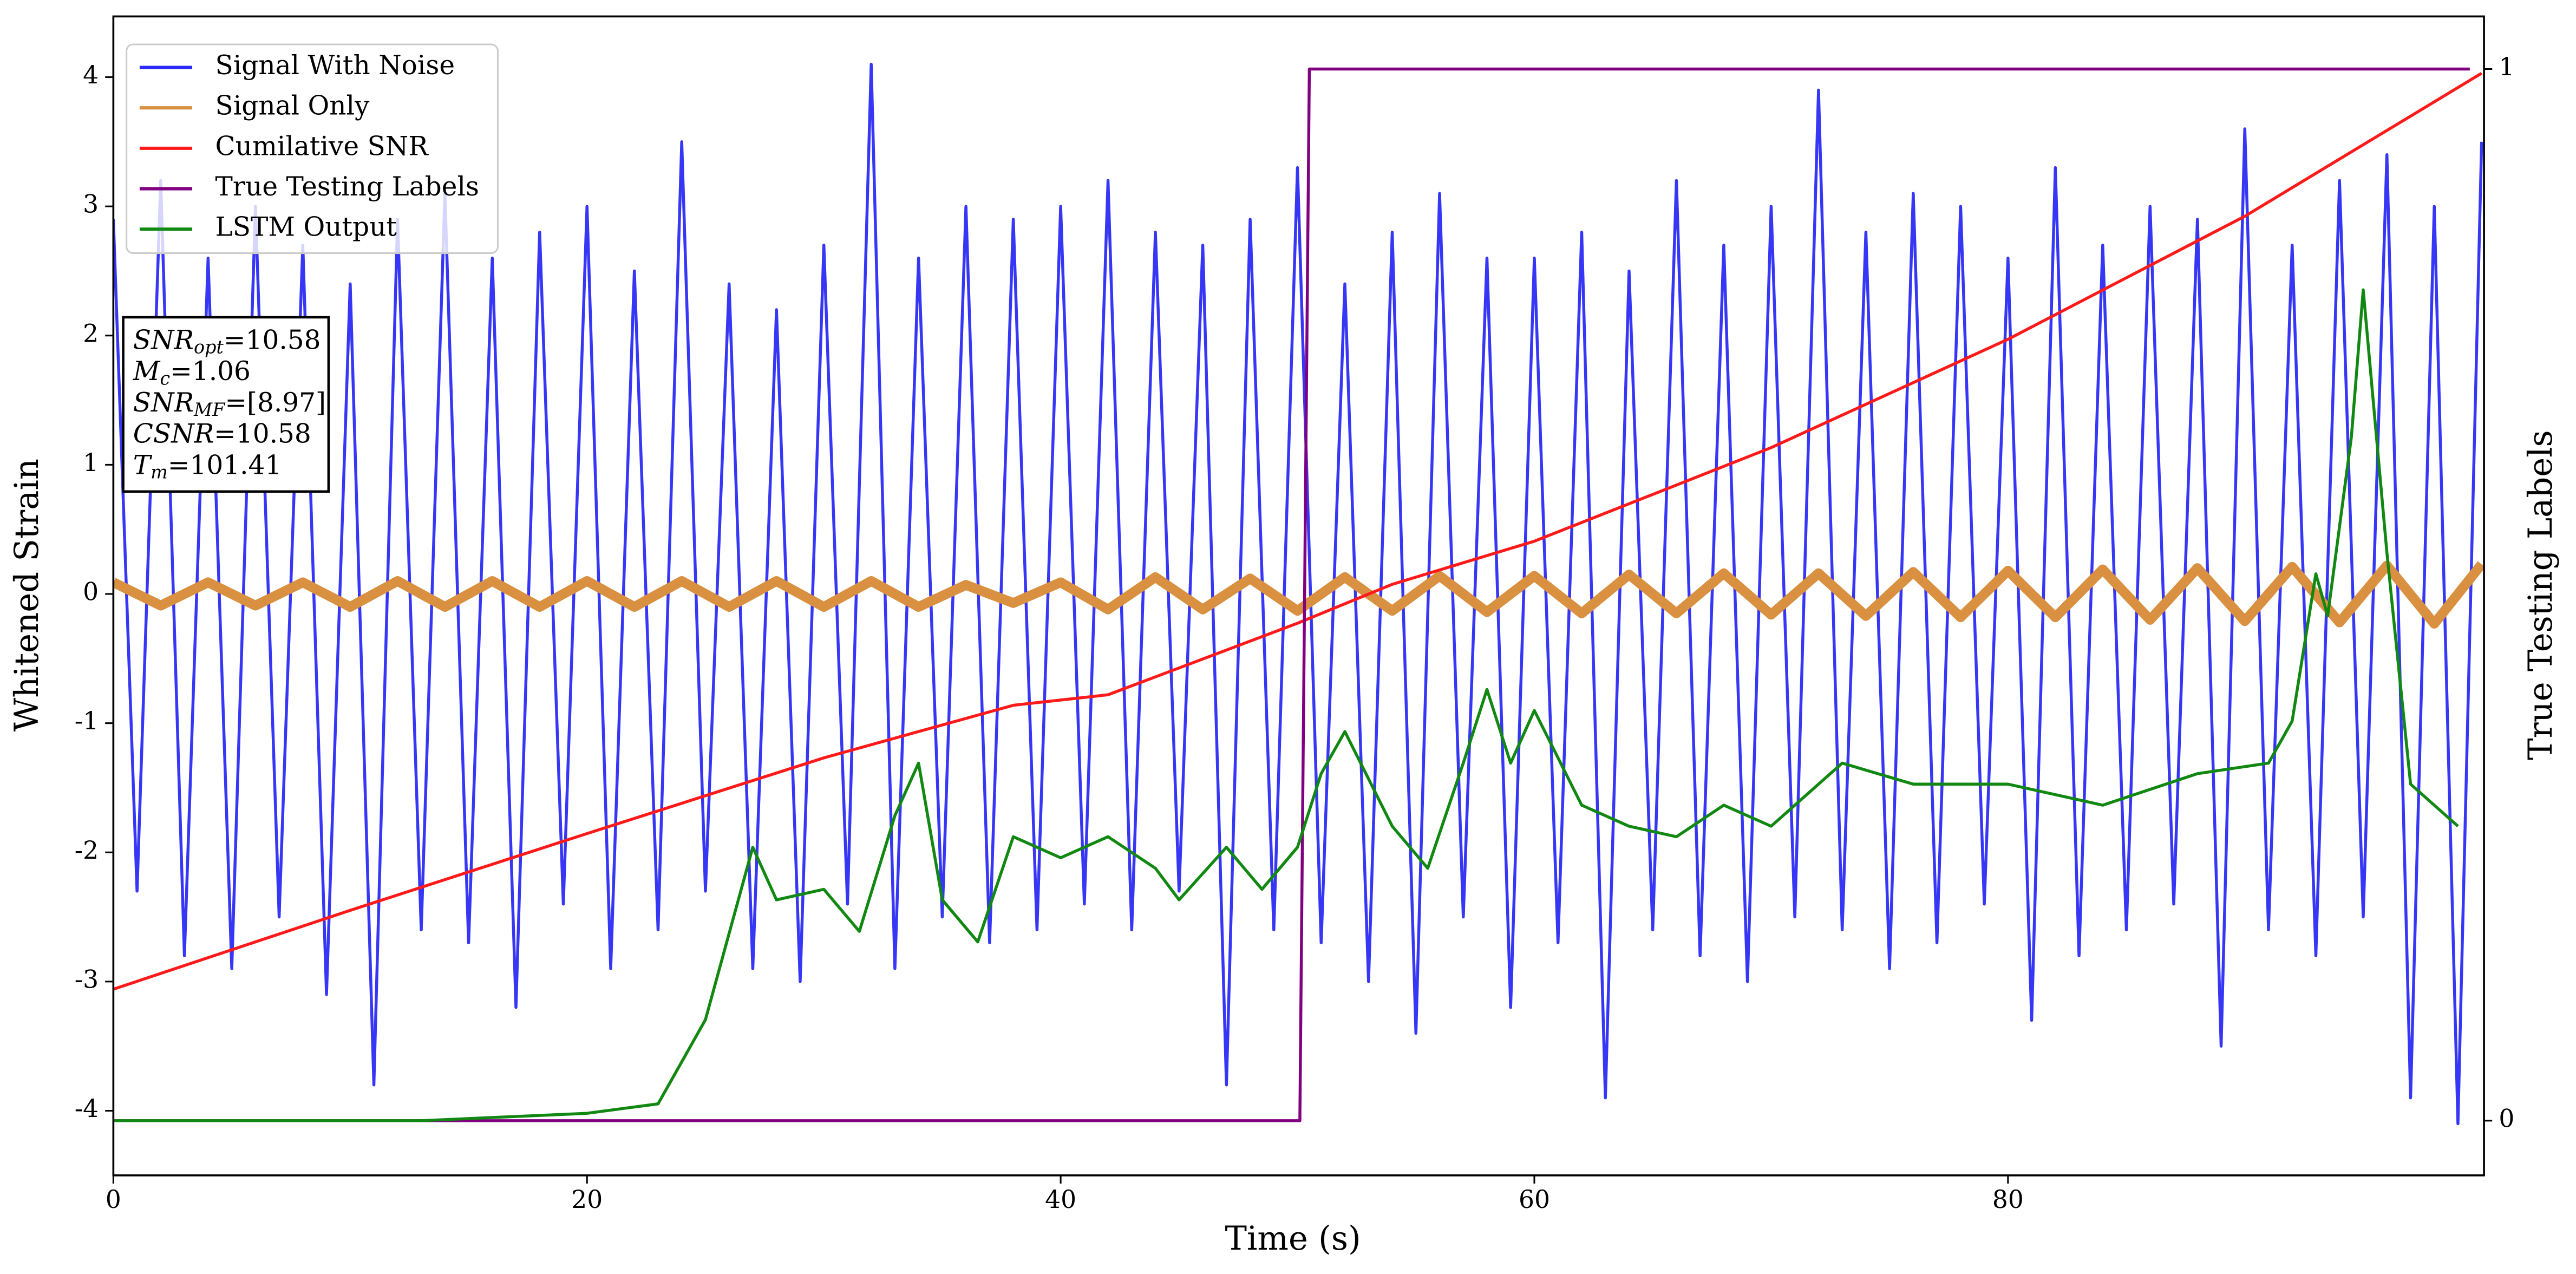 The image size is (2576, 1274). I want to click on annotation-box, so click(226, 404).